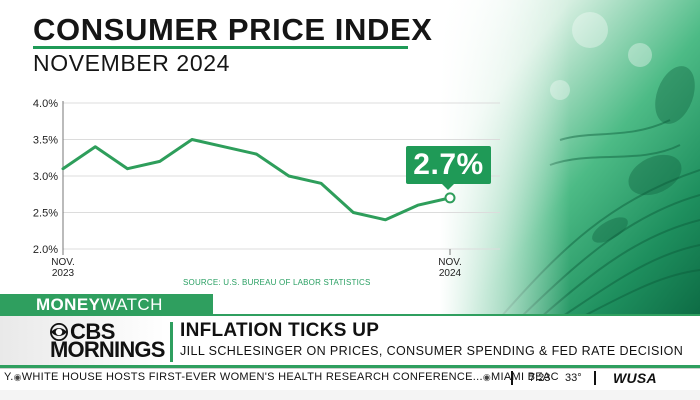 The width and height of the screenshot is (700, 400). I want to click on y-tick-label: 2.5%, so click(45, 214).